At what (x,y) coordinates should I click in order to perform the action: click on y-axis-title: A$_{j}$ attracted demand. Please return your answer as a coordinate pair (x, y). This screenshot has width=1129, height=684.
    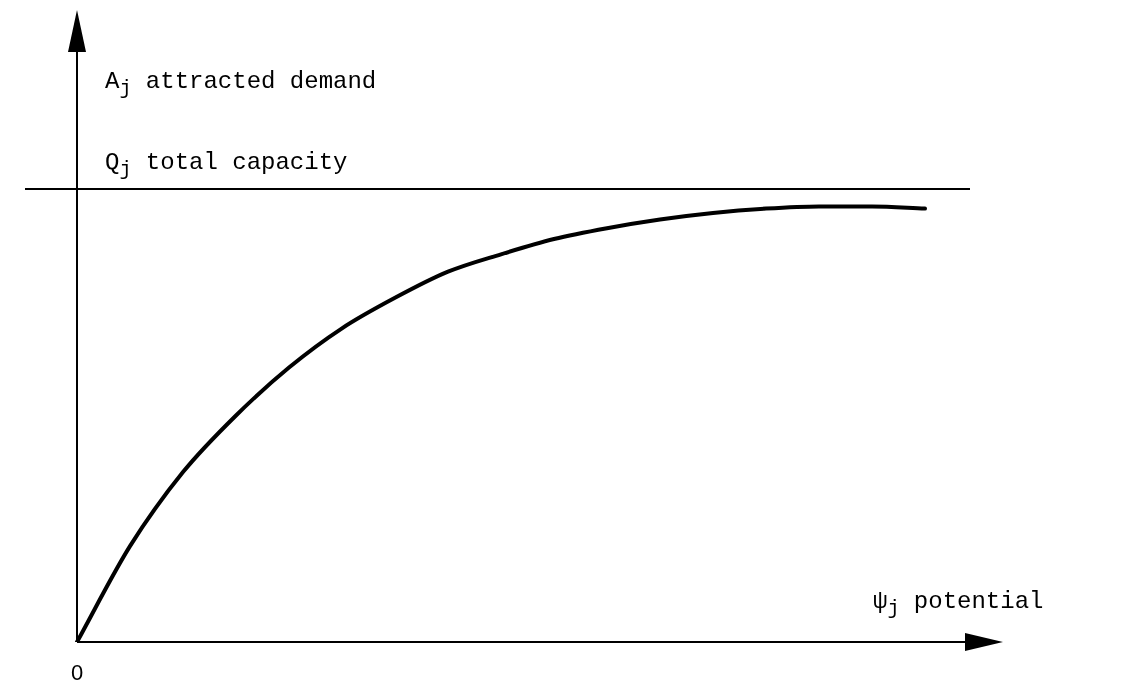
    Looking at the image, I should click on (241, 84).